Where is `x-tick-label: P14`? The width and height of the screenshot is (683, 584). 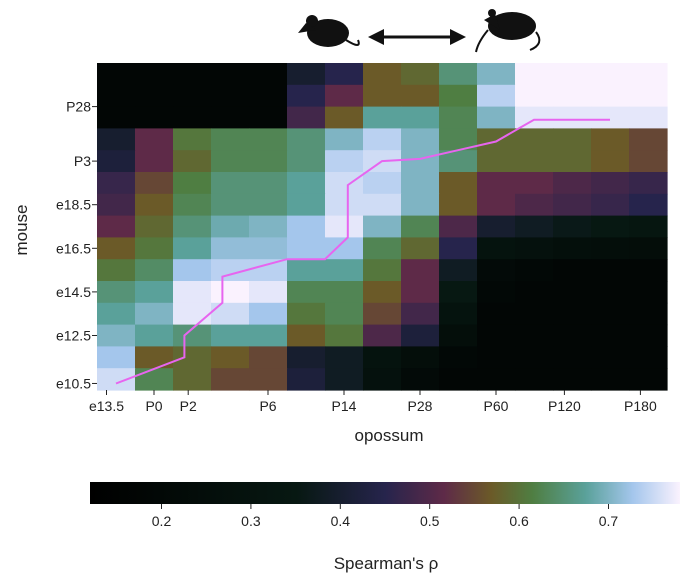
x-tick-label: P14 is located at coordinates (344, 406).